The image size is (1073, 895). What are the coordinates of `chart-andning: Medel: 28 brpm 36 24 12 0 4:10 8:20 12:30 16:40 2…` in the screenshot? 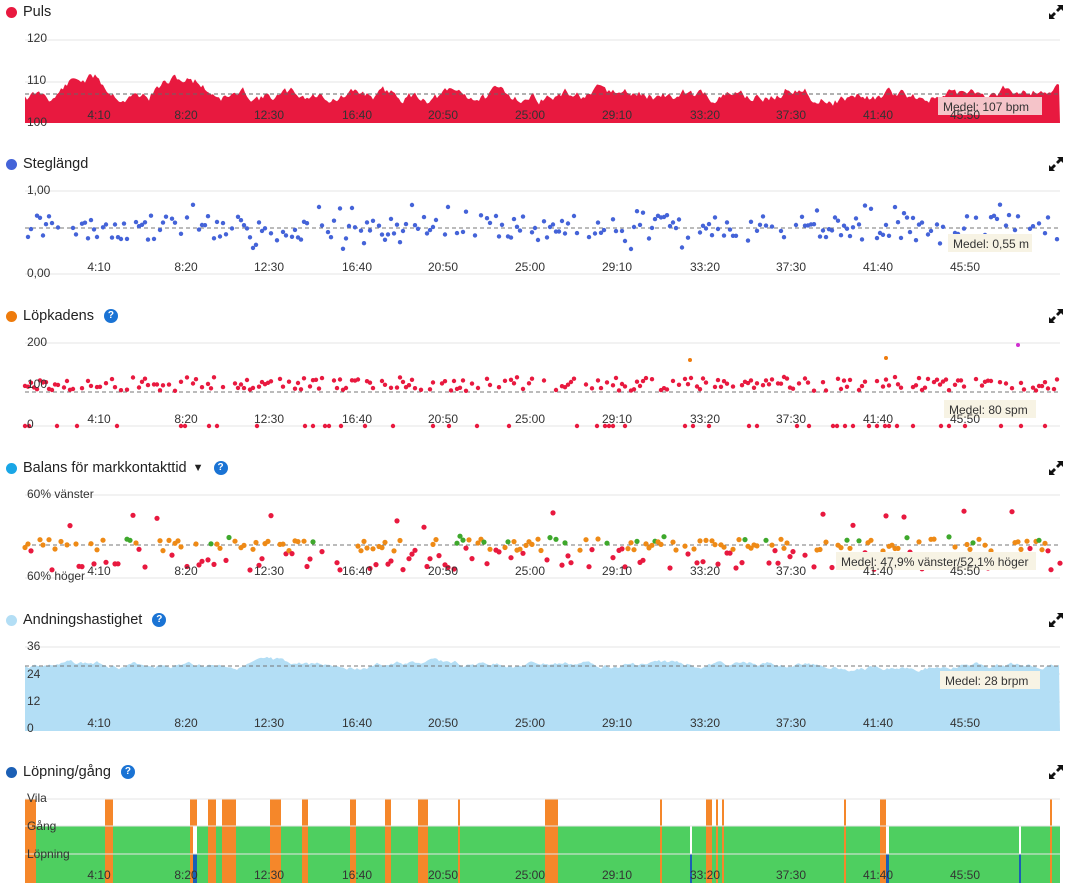 It's located at (542, 687).